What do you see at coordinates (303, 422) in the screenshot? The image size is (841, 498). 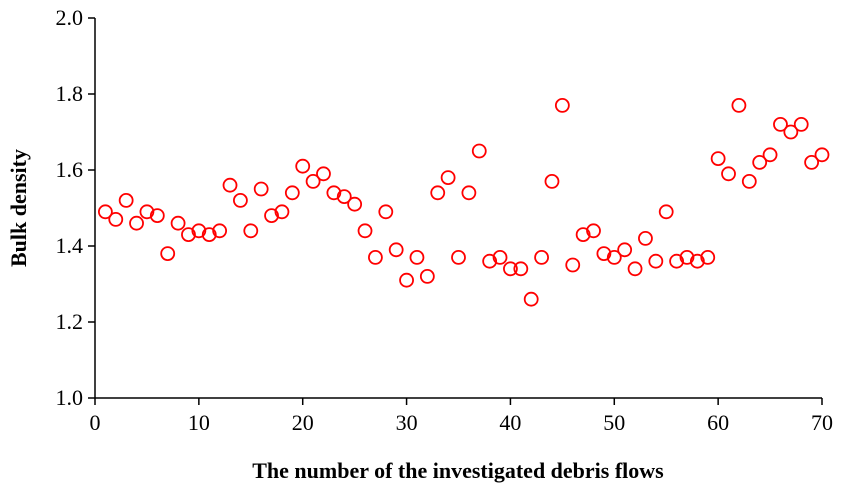 I see `x-tick-label: 20` at bounding box center [303, 422].